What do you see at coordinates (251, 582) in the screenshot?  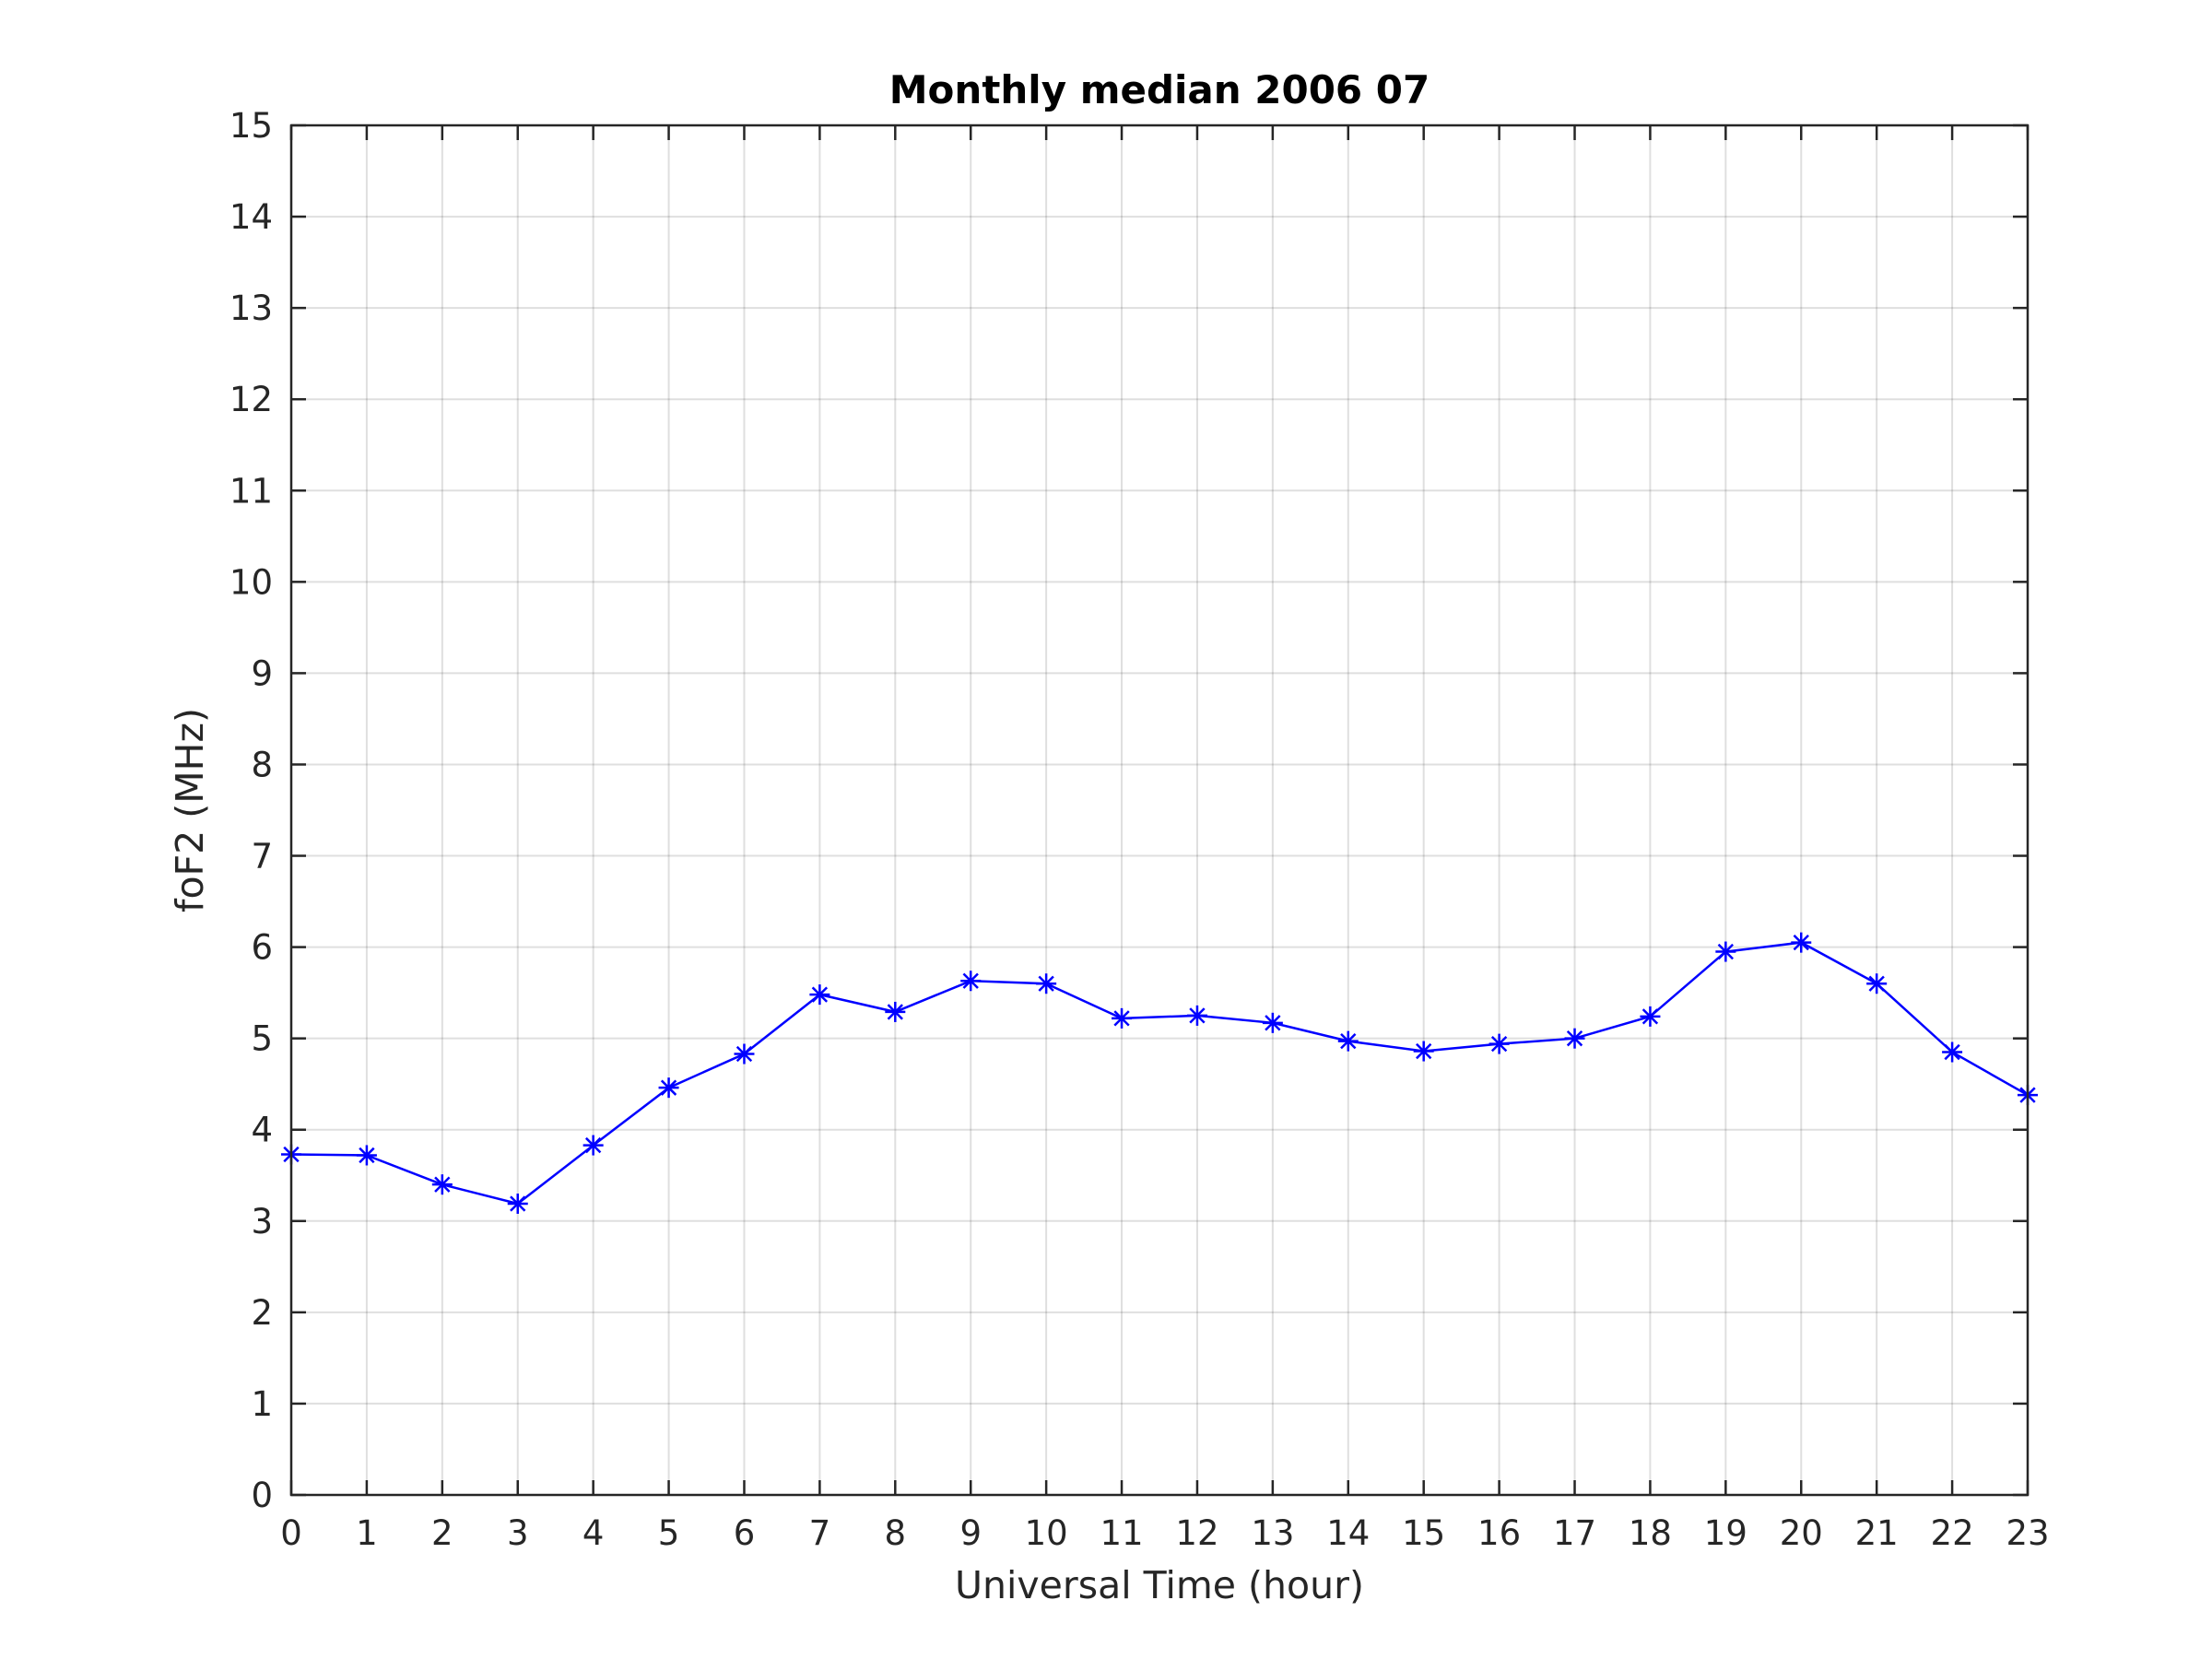 I see `y-tick-label: 10` at bounding box center [251, 582].